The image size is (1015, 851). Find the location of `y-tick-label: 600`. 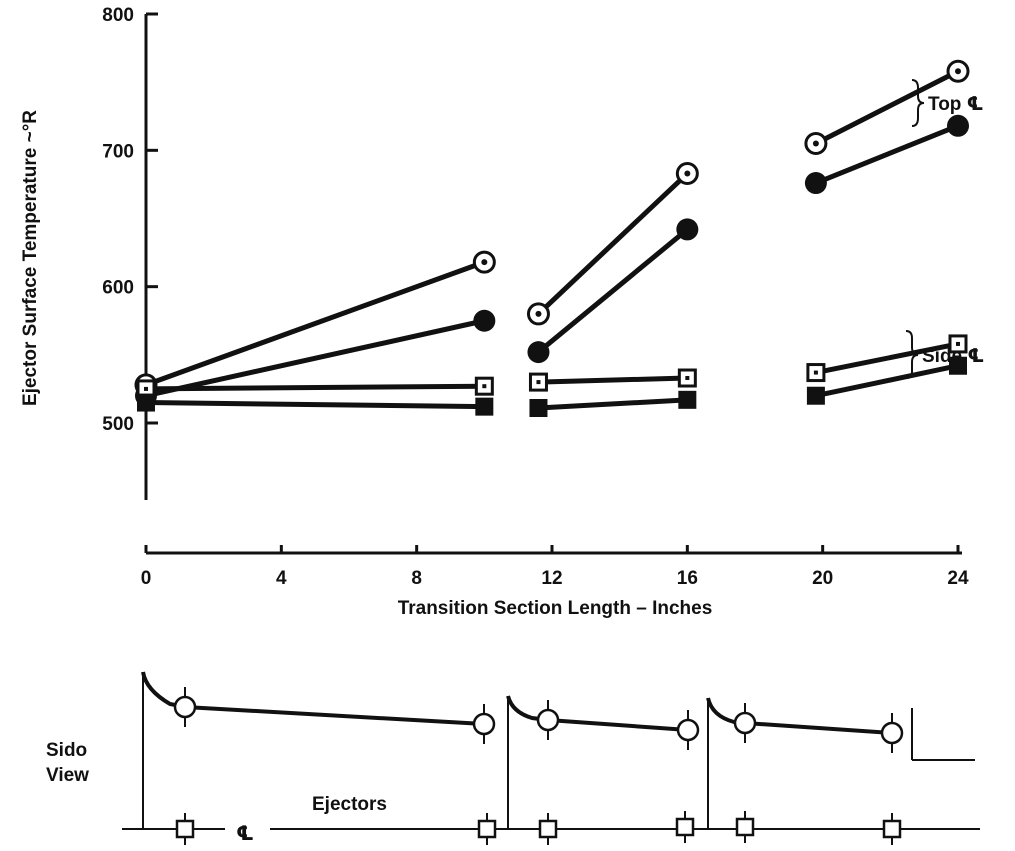

y-tick-label: 600 is located at coordinates (118, 288).